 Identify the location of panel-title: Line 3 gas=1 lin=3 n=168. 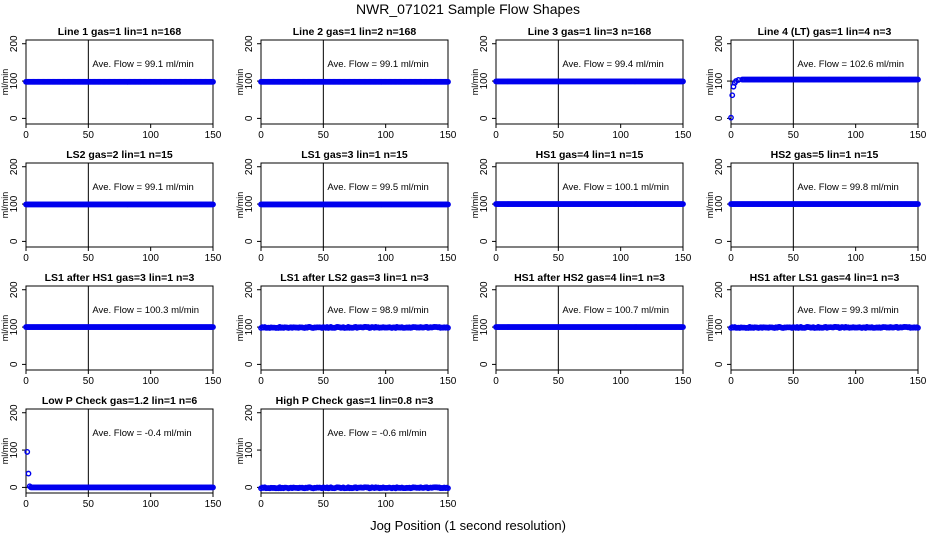
(590, 32).